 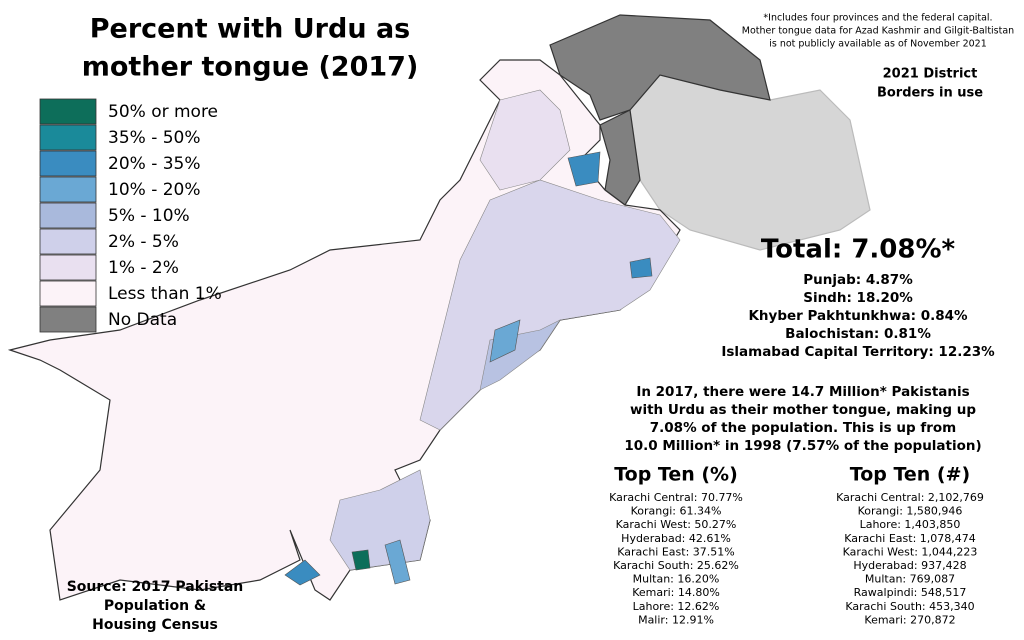 I want to click on district-lahore, so click(x=641, y=268).